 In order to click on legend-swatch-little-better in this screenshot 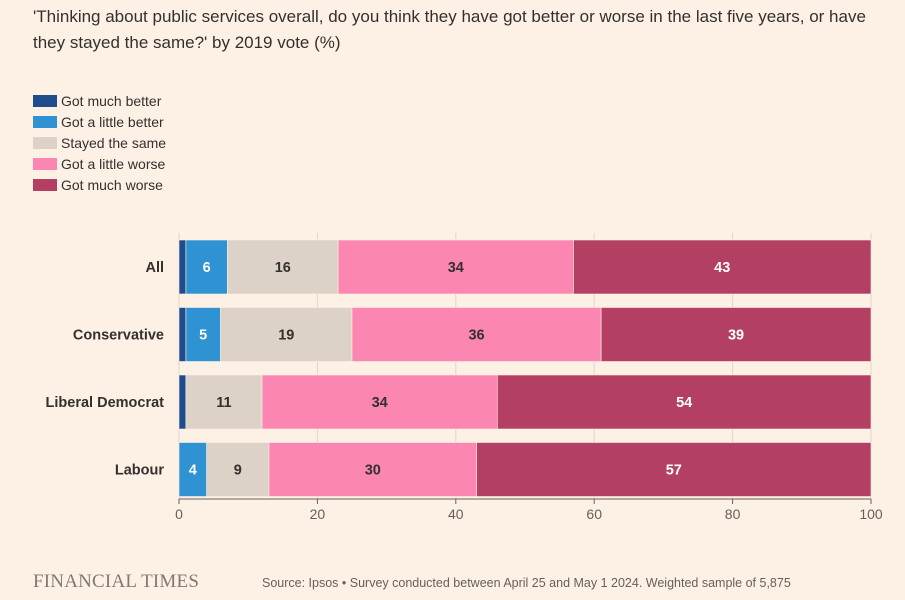, I will do `click(45, 121)`.